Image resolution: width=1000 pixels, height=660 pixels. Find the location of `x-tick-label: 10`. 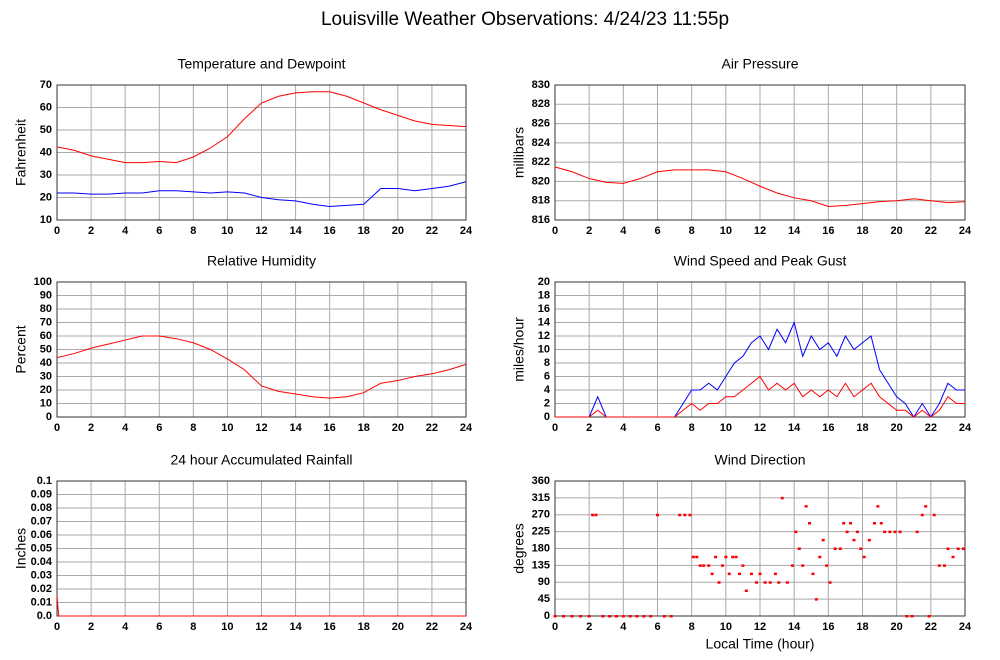

x-tick-label: 10 is located at coordinates (726, 428).